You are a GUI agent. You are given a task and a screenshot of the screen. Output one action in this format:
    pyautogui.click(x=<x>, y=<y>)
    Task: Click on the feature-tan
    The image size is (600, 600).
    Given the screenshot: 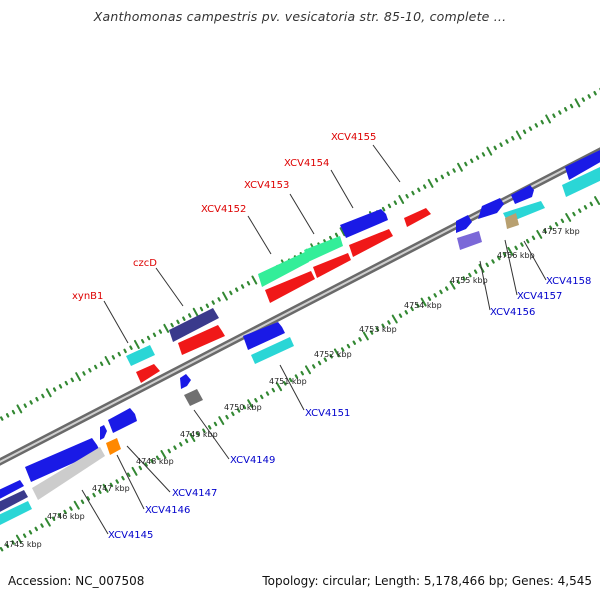 What is the action you would take?
    pyautogui.click(x=512, y=221)
    